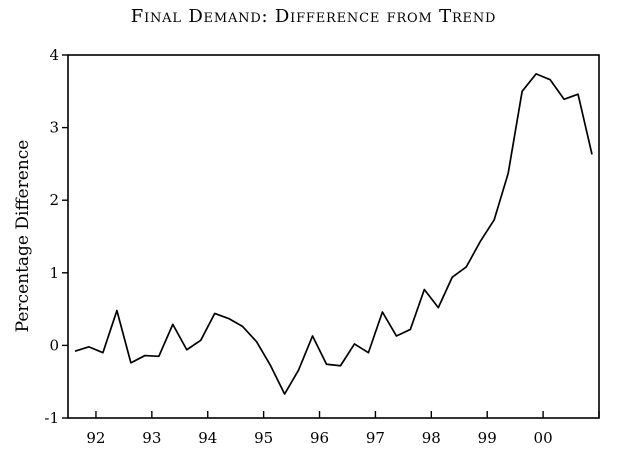  I want to click on x-tick-label: 93, so click(151, 438).